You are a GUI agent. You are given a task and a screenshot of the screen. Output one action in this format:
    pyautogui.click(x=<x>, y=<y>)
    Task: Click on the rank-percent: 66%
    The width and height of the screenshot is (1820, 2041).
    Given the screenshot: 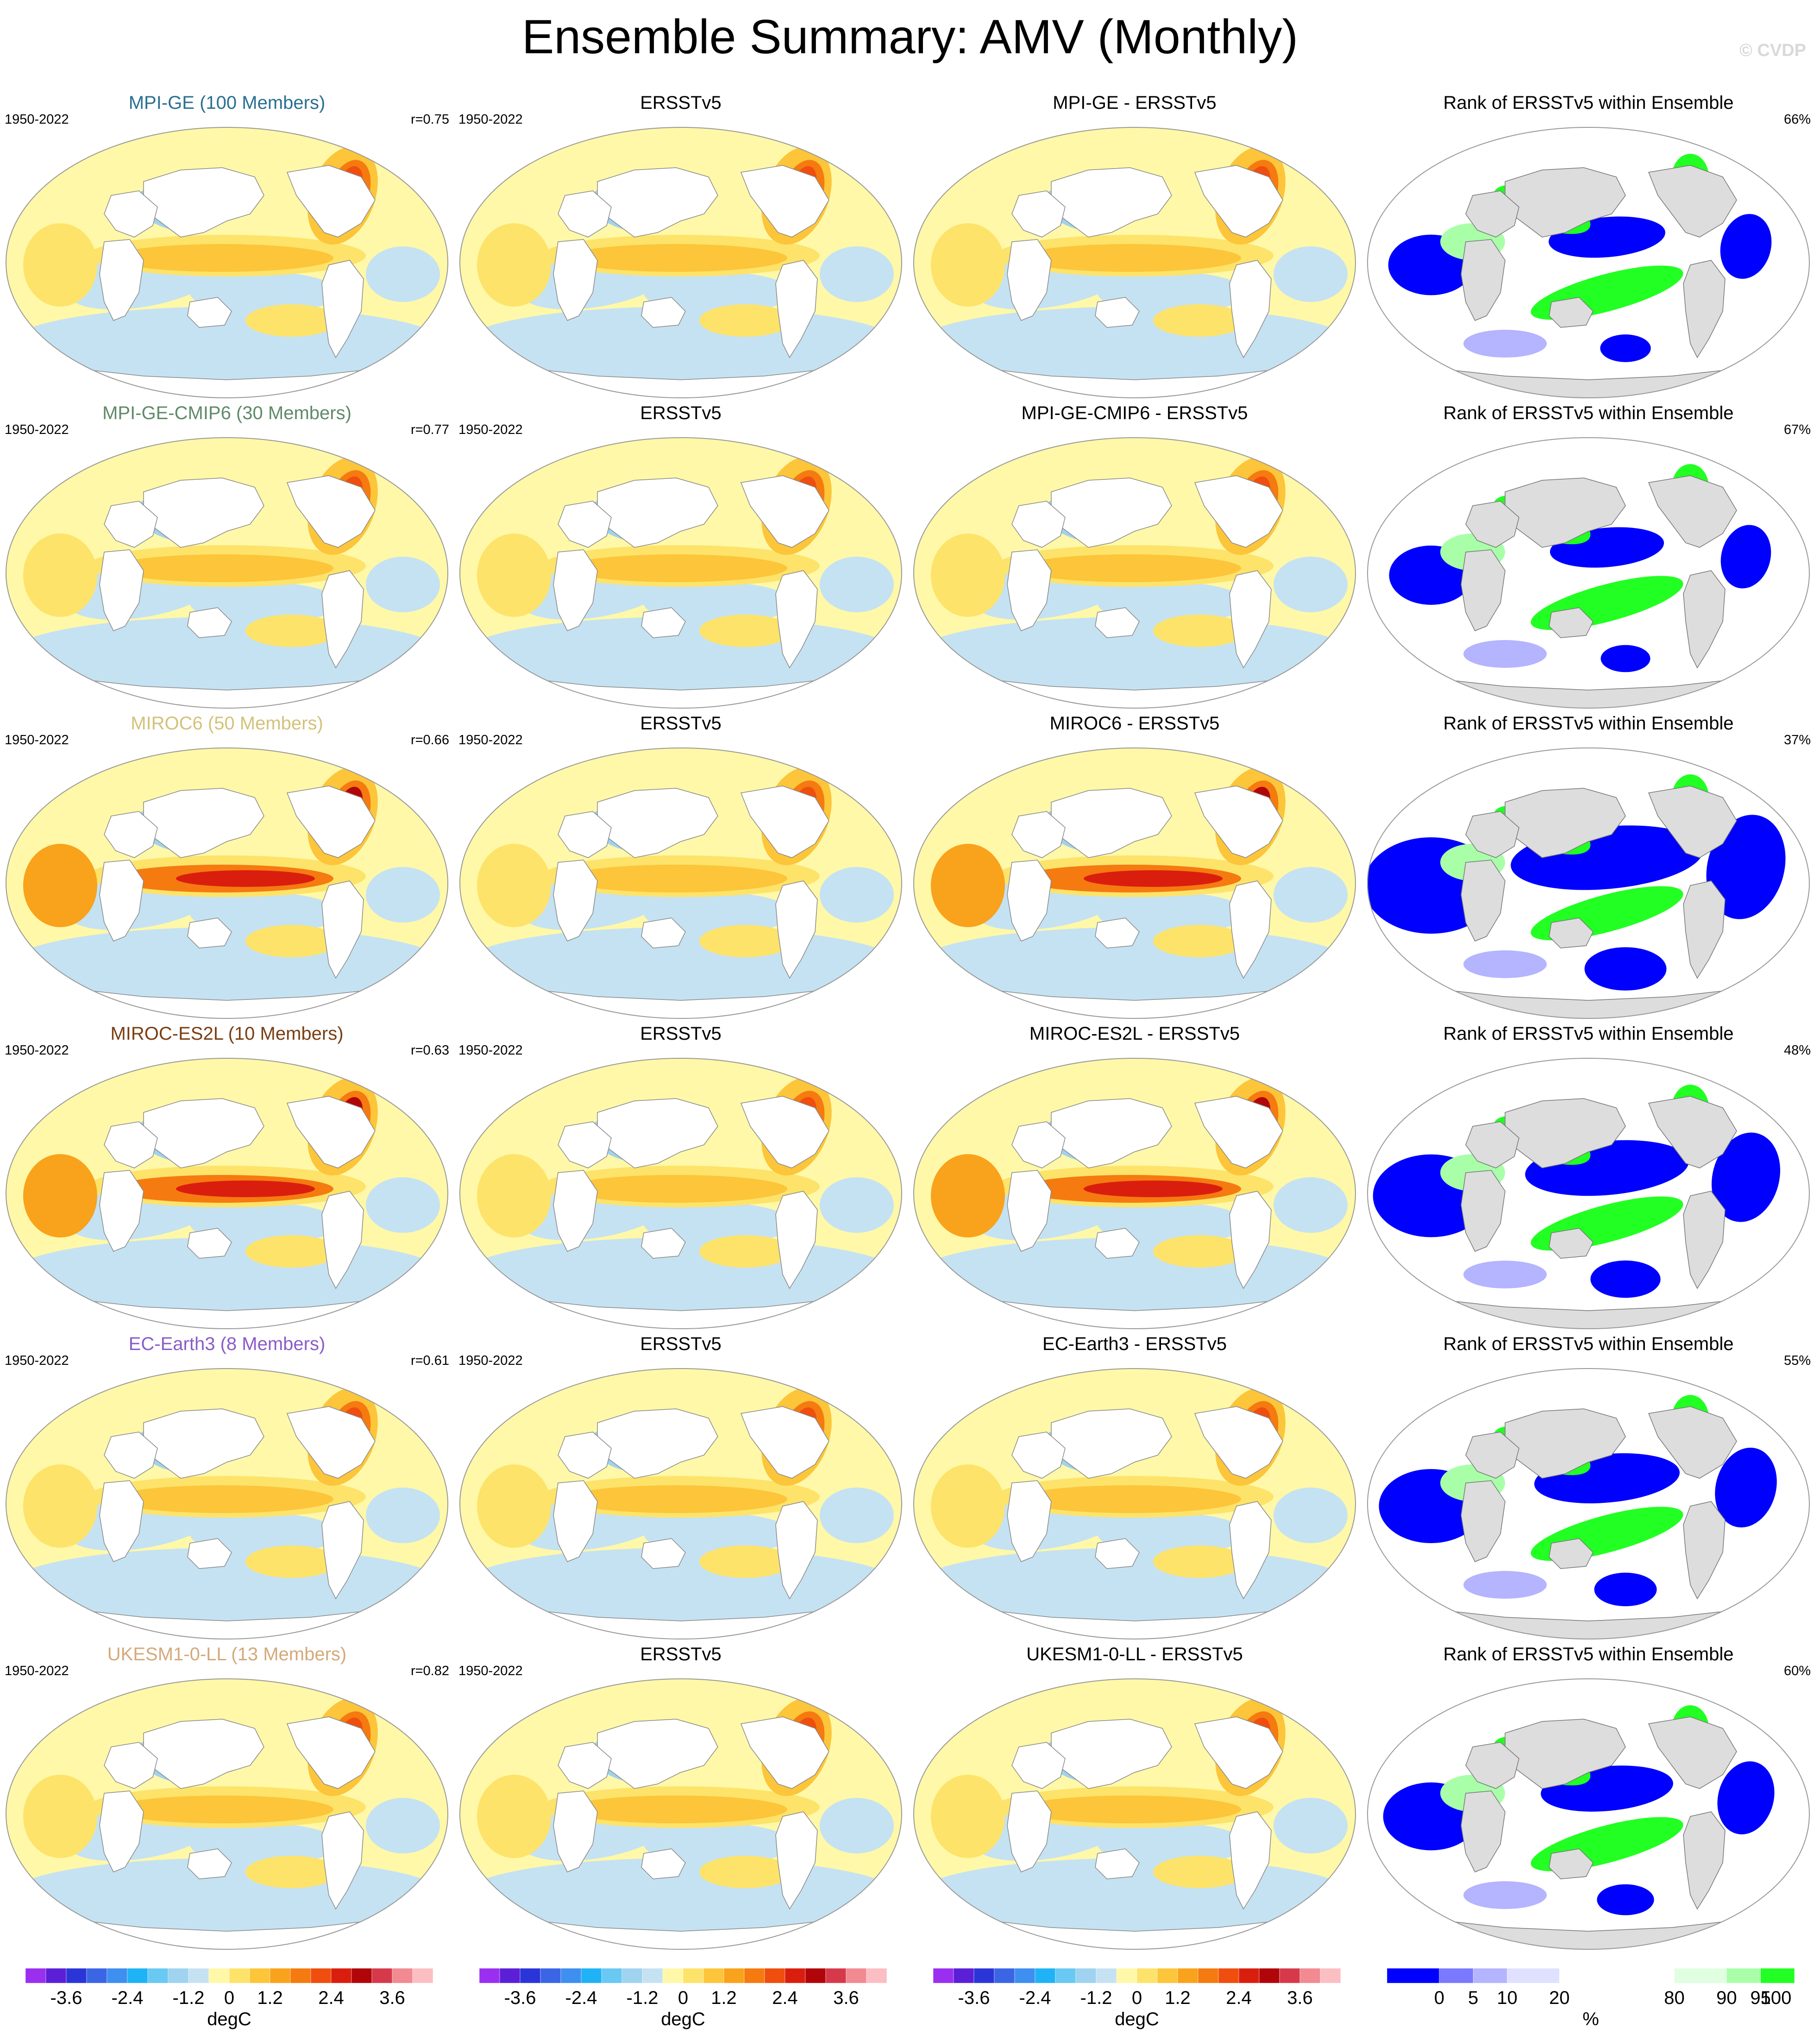 What is the action you would take?
    pyautogui.click(x=1797, y=120)
    